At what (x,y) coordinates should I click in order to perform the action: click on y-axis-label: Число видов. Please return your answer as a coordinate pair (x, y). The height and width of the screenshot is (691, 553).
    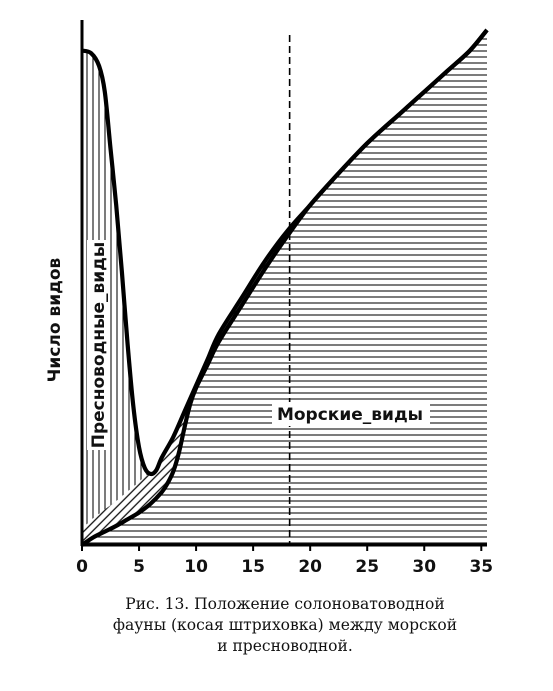
    Looking at the image, I should click on (55, 319).